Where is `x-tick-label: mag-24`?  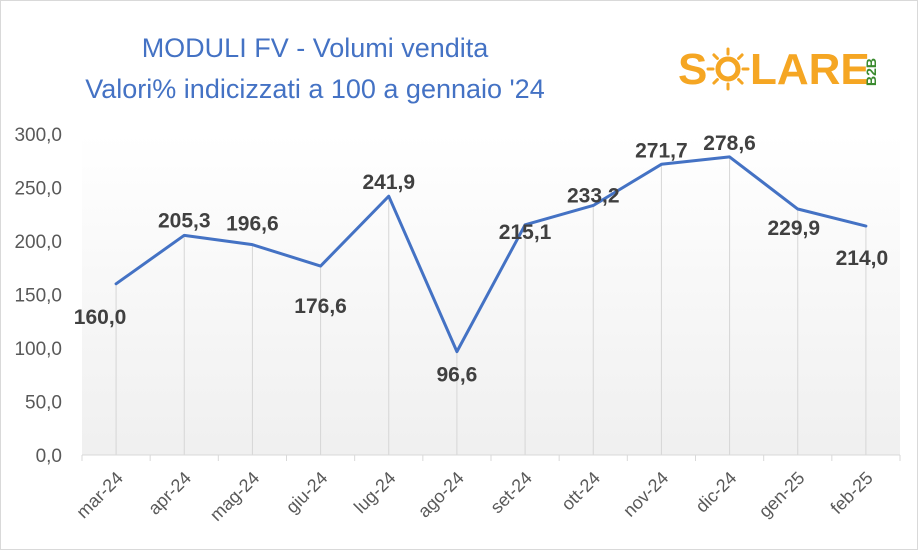 x-tick-label: mag-24 is located at coordinates (234, 496).